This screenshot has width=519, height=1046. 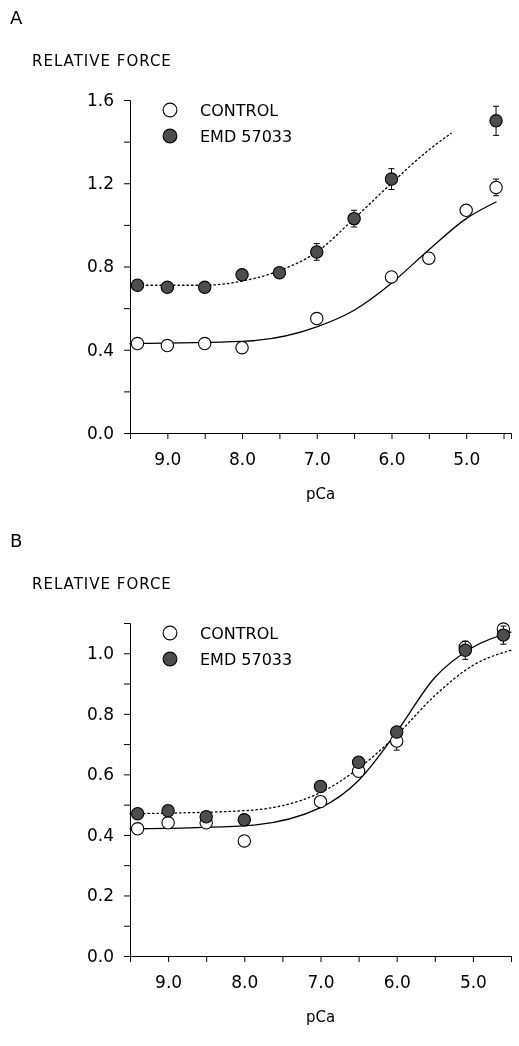 What do you see at coordinates (16, 17) in the screenshot?
I see `chart-title: A` at bounding box center [16, 17].